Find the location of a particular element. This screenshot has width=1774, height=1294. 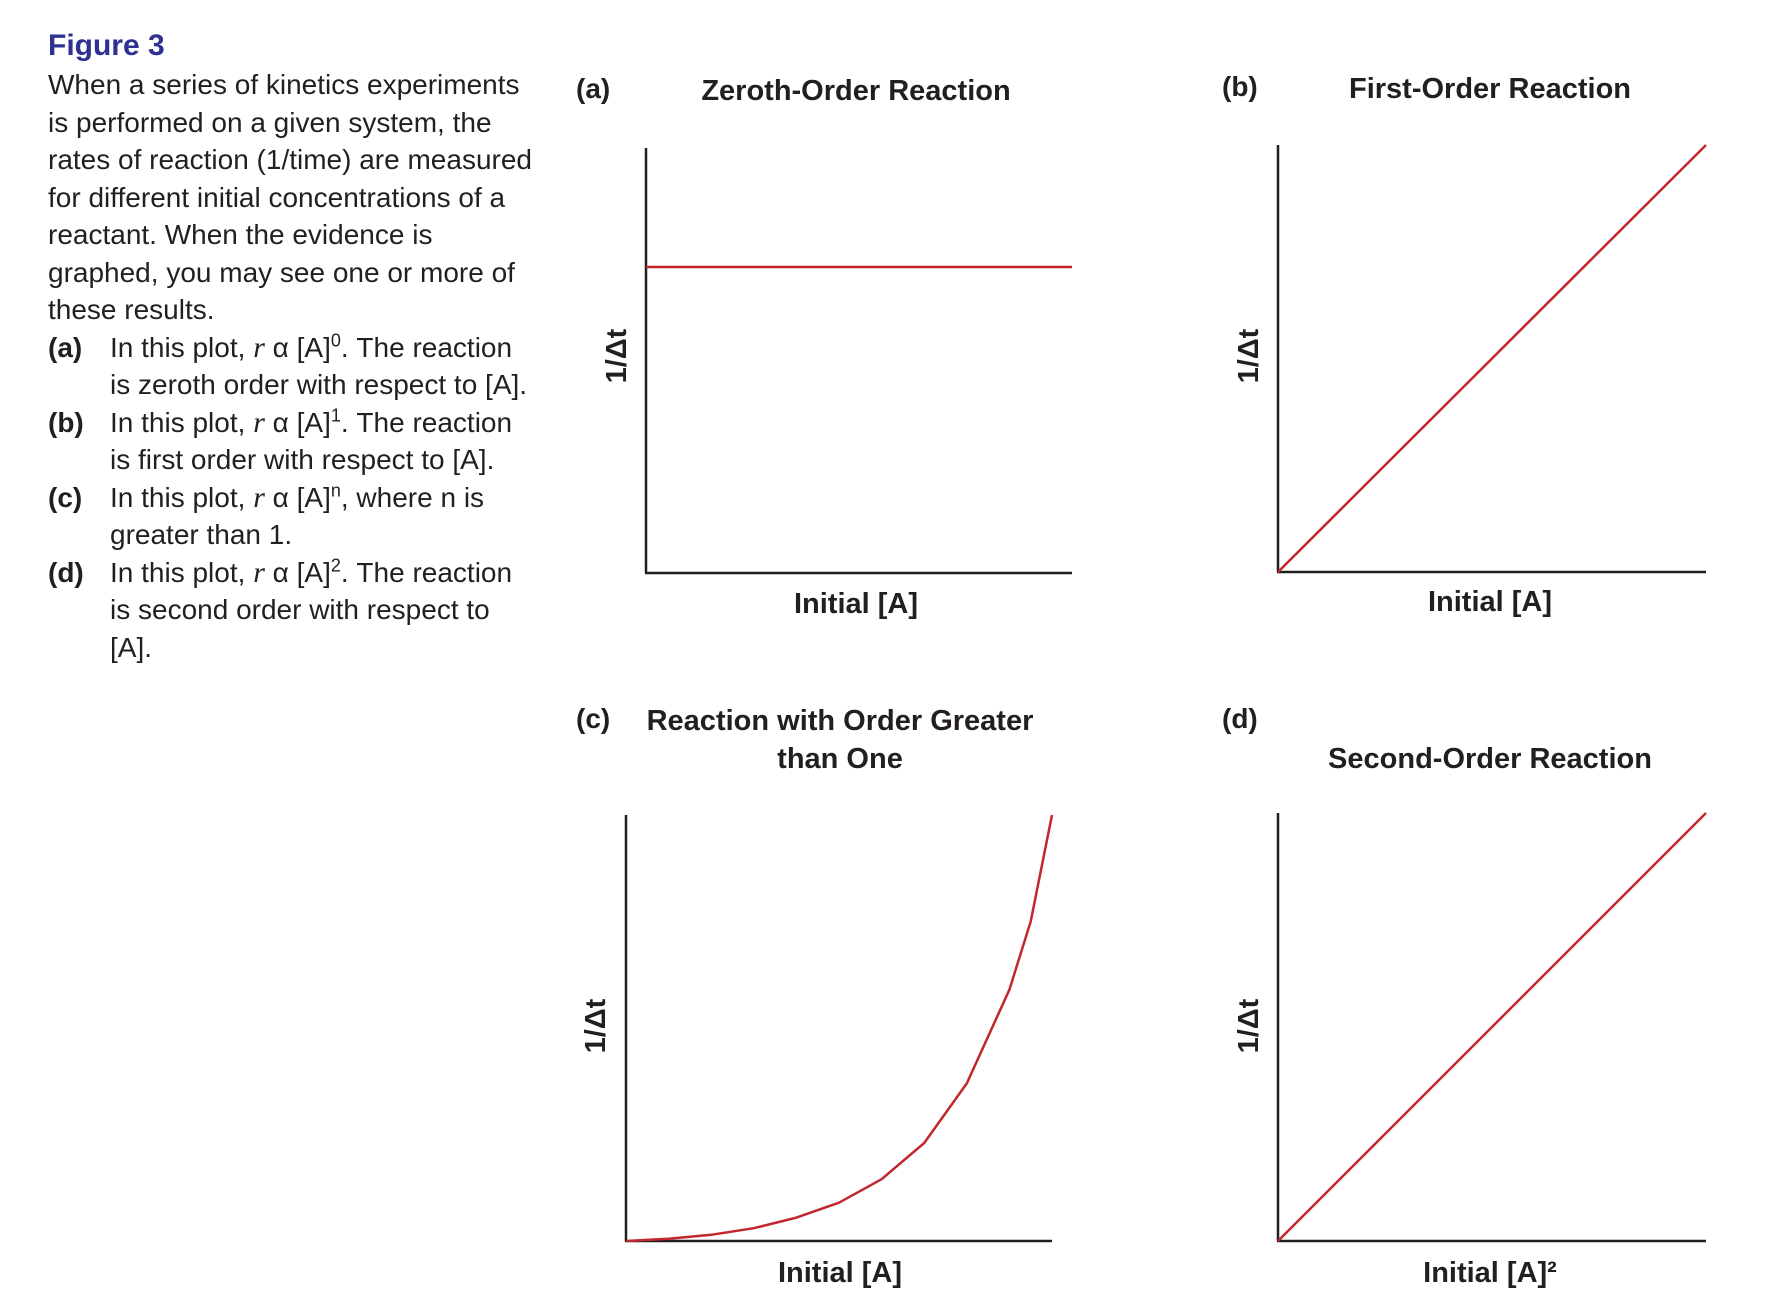

chart-title-a: Zeroth-Order Reaction is located at coordinates (856, 91).